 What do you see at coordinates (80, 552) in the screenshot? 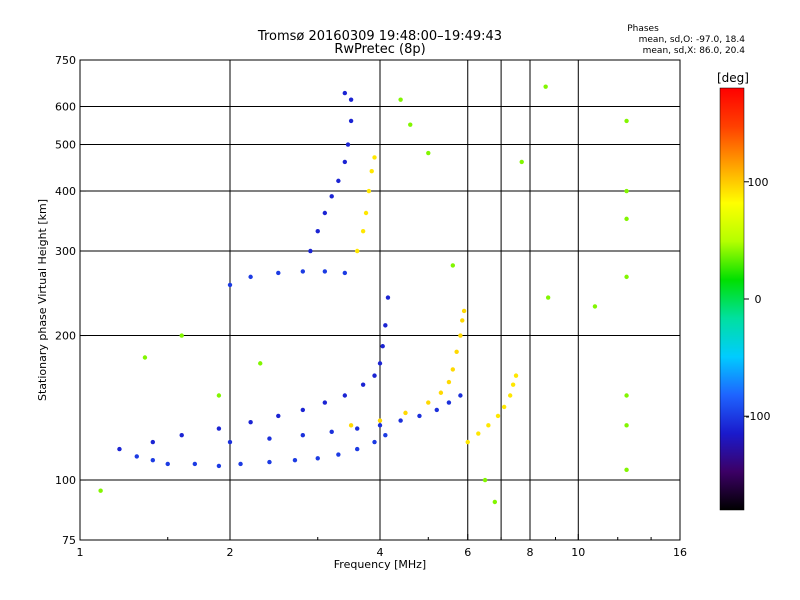
I see `x-tick-label: 1` at bounding box center [80, 552].